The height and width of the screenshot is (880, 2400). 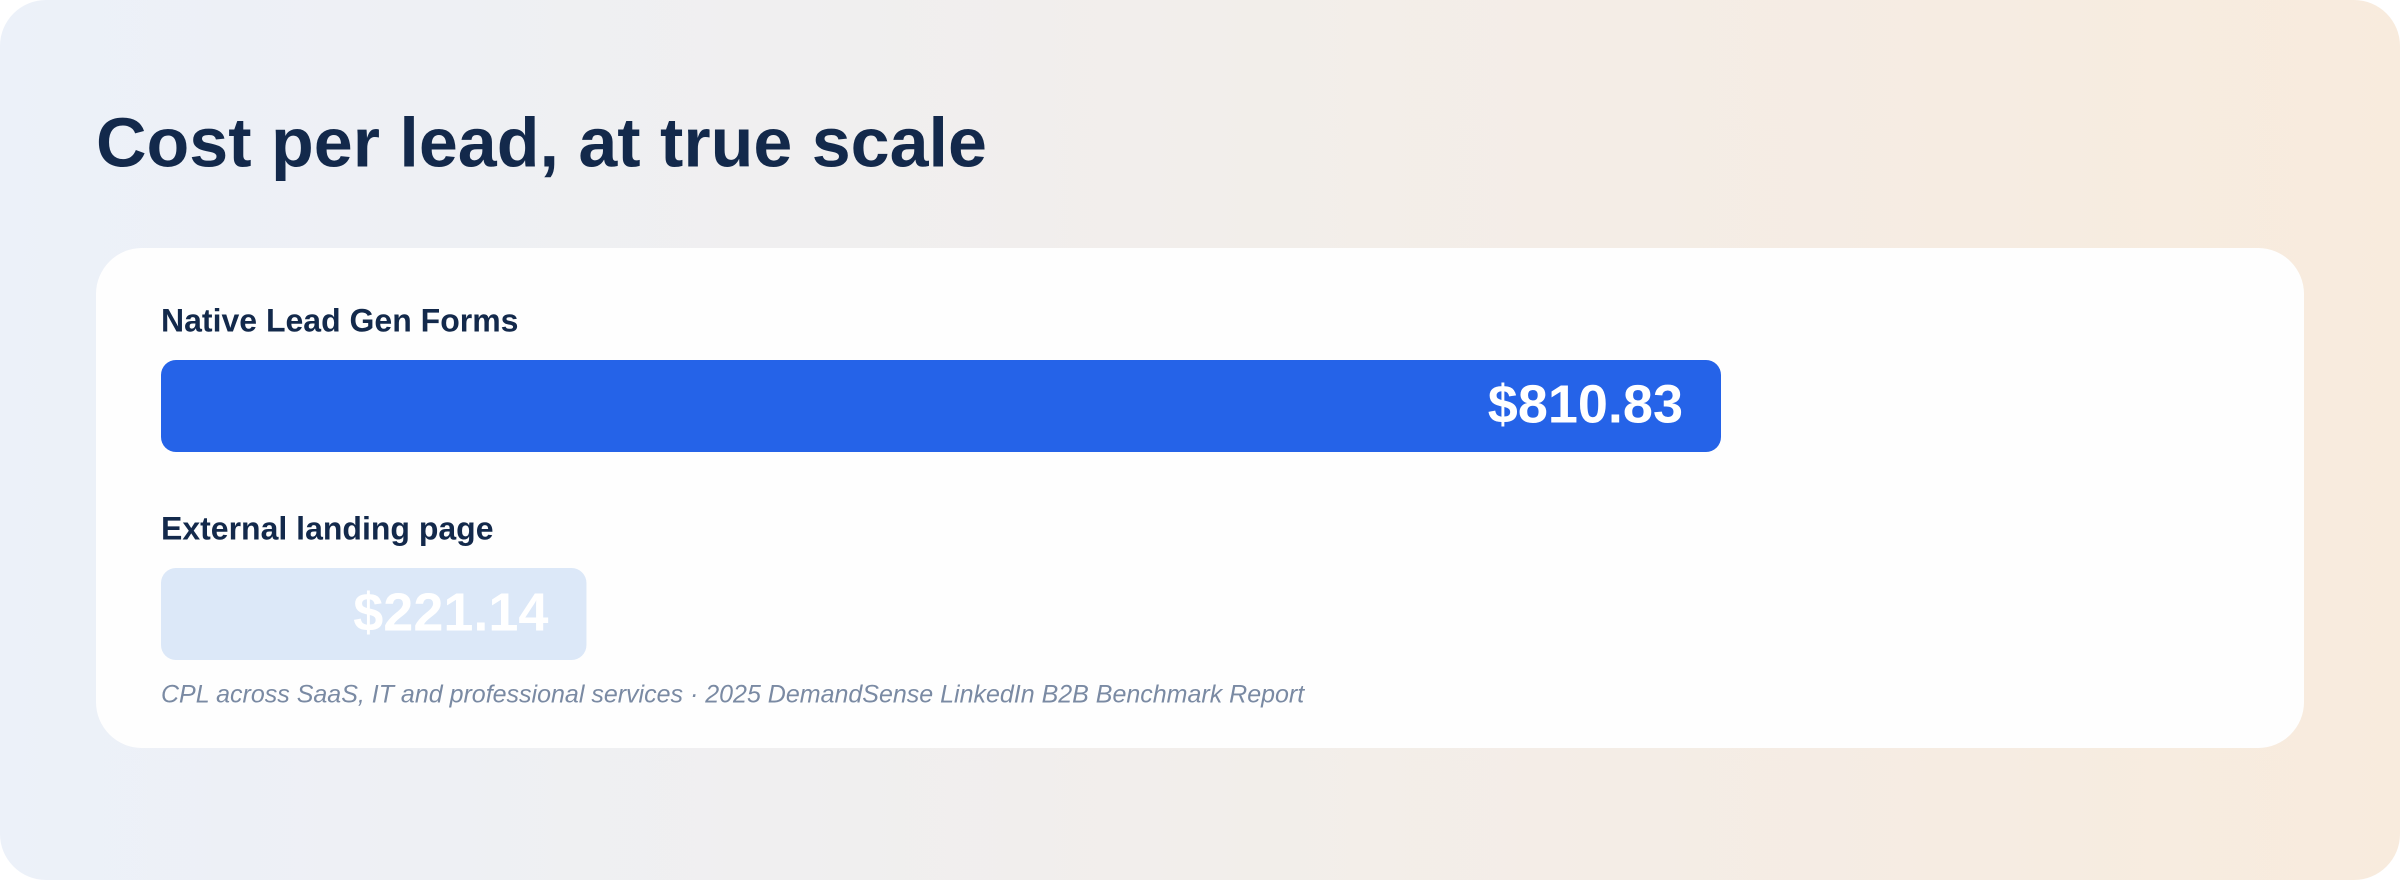 I want to click on category-label: Native Lead Gen Forms, so click(x=339, y=320).